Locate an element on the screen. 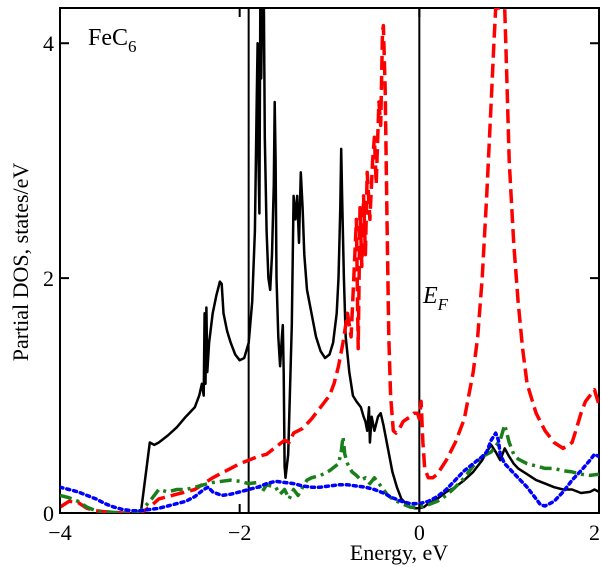 The width and height of the screenshot is (601, 567). fermi-level-label: EF is located at coordinates (435, 298).